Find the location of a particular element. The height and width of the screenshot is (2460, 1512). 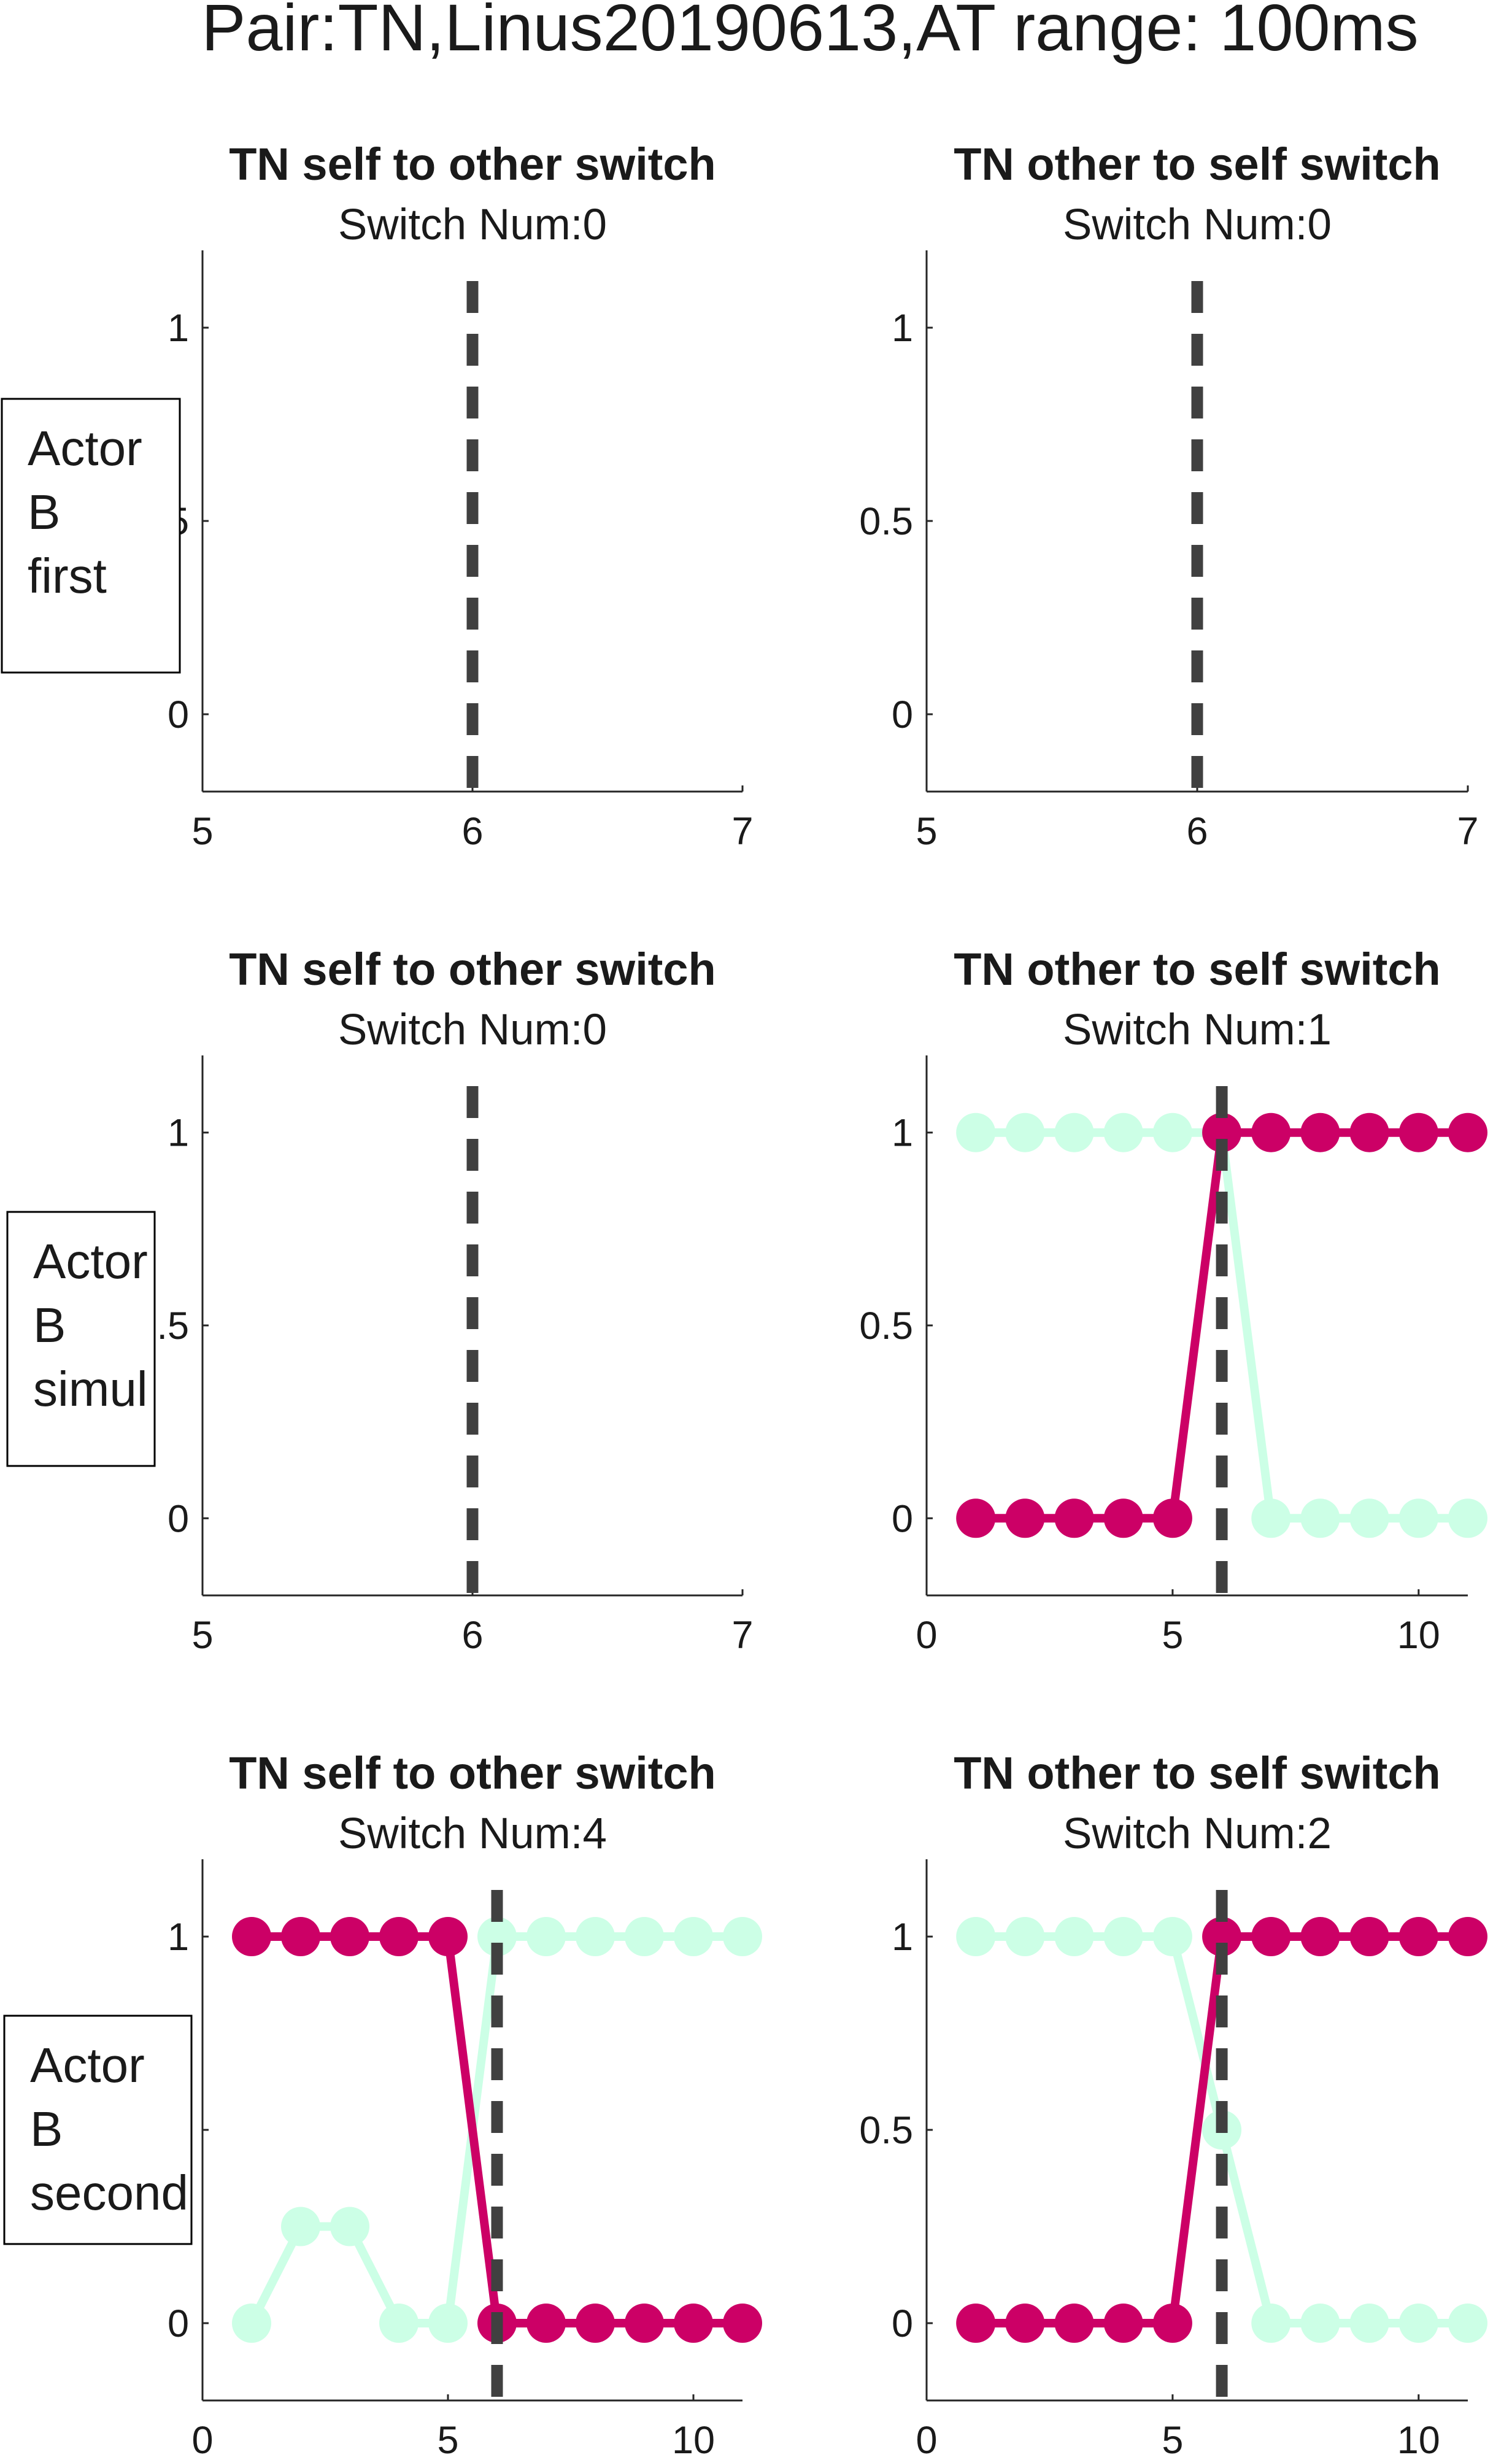

panel-subtitle: Switch Num:1 is located at coordinates (1197, 1030).